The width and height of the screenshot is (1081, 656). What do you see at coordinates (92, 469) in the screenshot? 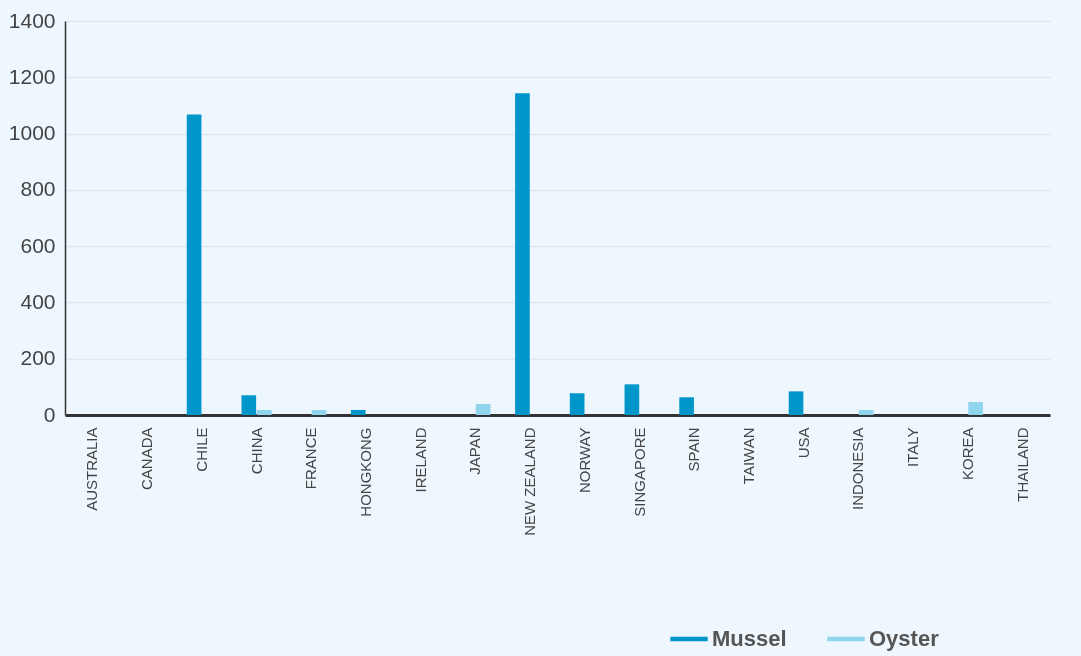
I see `x-tick-label: AUSTRALIA` at bounding box center [92, 469].